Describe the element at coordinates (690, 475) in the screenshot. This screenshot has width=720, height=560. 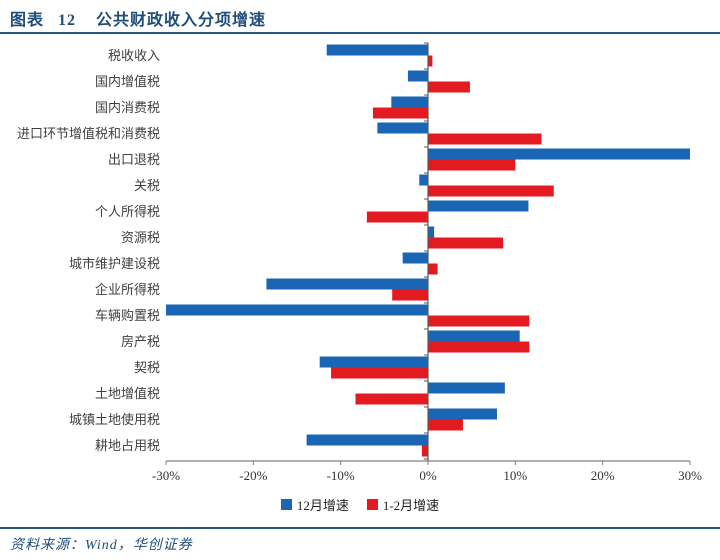
I see `x-tick-label-6: 30%` at that location.